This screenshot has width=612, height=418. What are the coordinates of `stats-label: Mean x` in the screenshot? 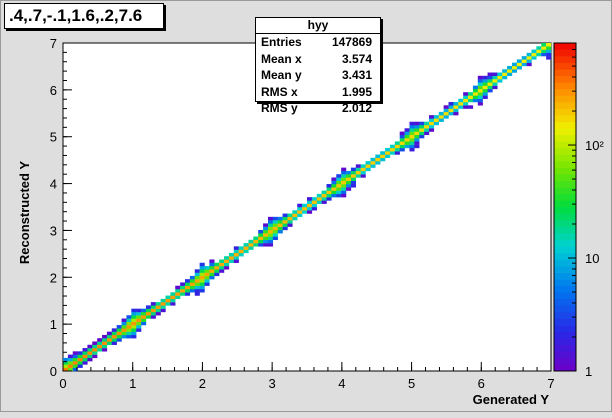 It's located at (281, 58).